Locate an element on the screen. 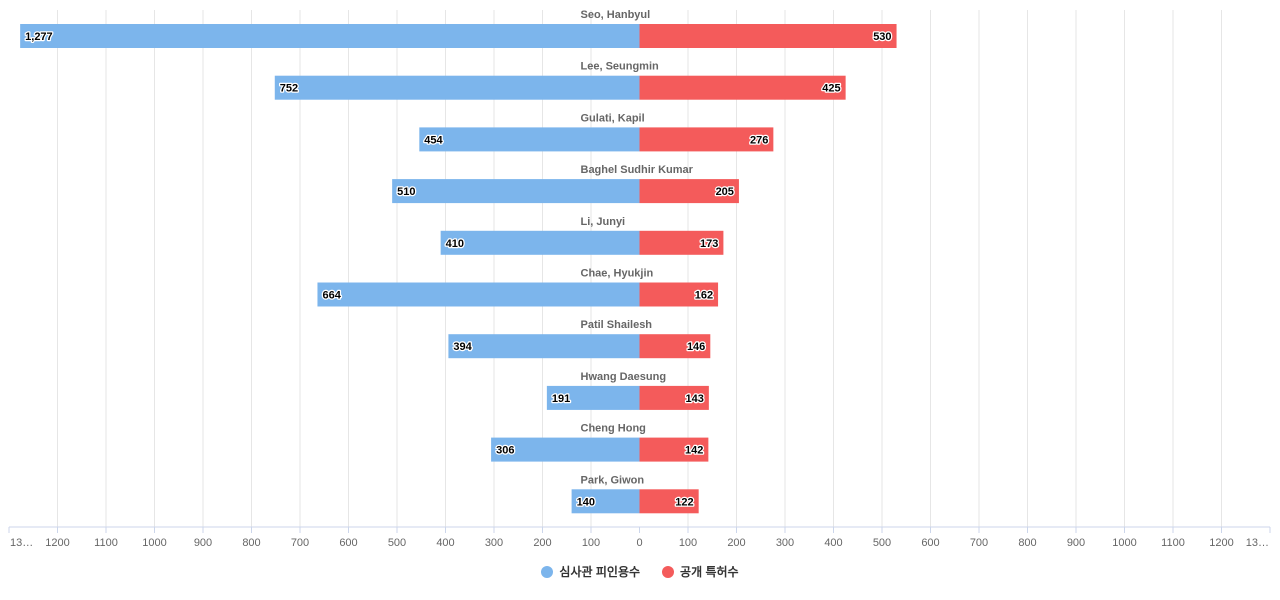  value-label-citations: 510 is located at coordinates (406, 192).